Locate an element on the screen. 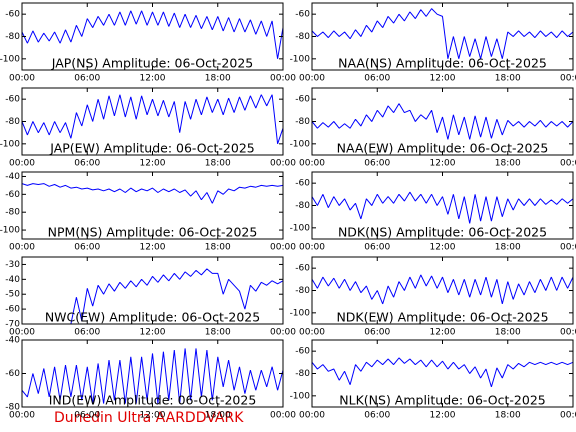  chart-title: IND(EW) Amplitude: 06-Oct-2025 is located at coordinates (153, 400).